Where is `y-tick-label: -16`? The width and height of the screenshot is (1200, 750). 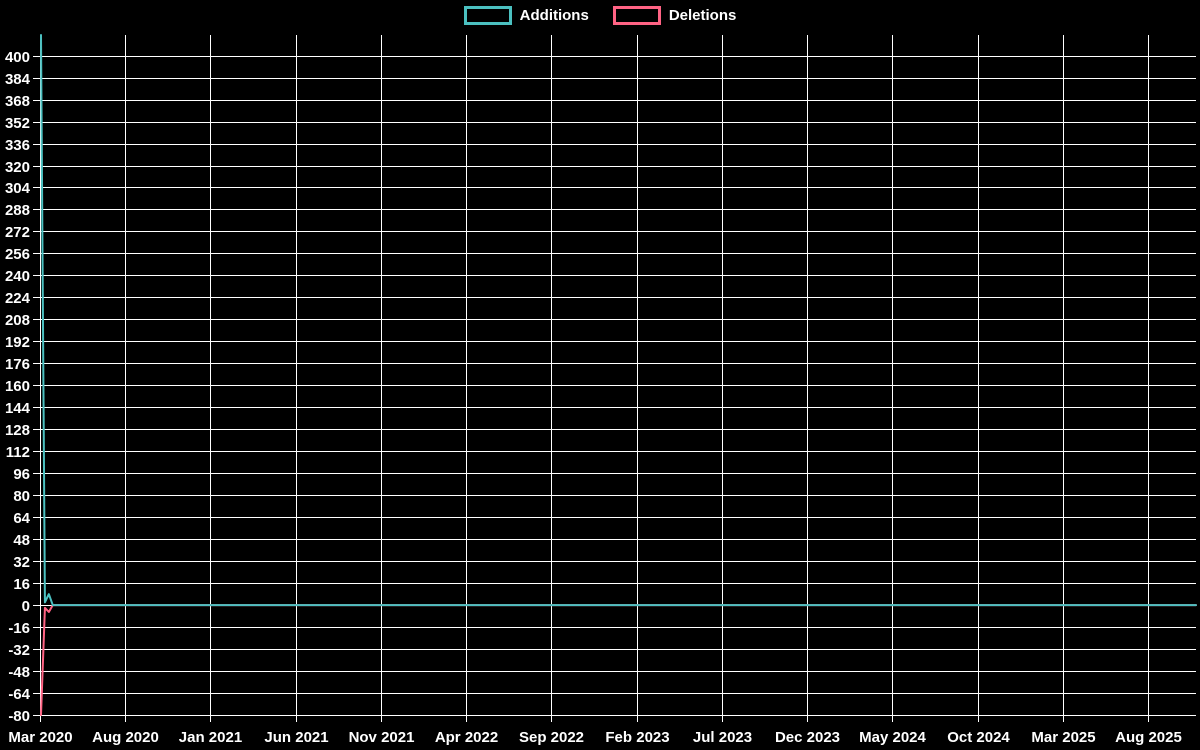 y-tick-label: -16 is located at coordinates (19, 628).